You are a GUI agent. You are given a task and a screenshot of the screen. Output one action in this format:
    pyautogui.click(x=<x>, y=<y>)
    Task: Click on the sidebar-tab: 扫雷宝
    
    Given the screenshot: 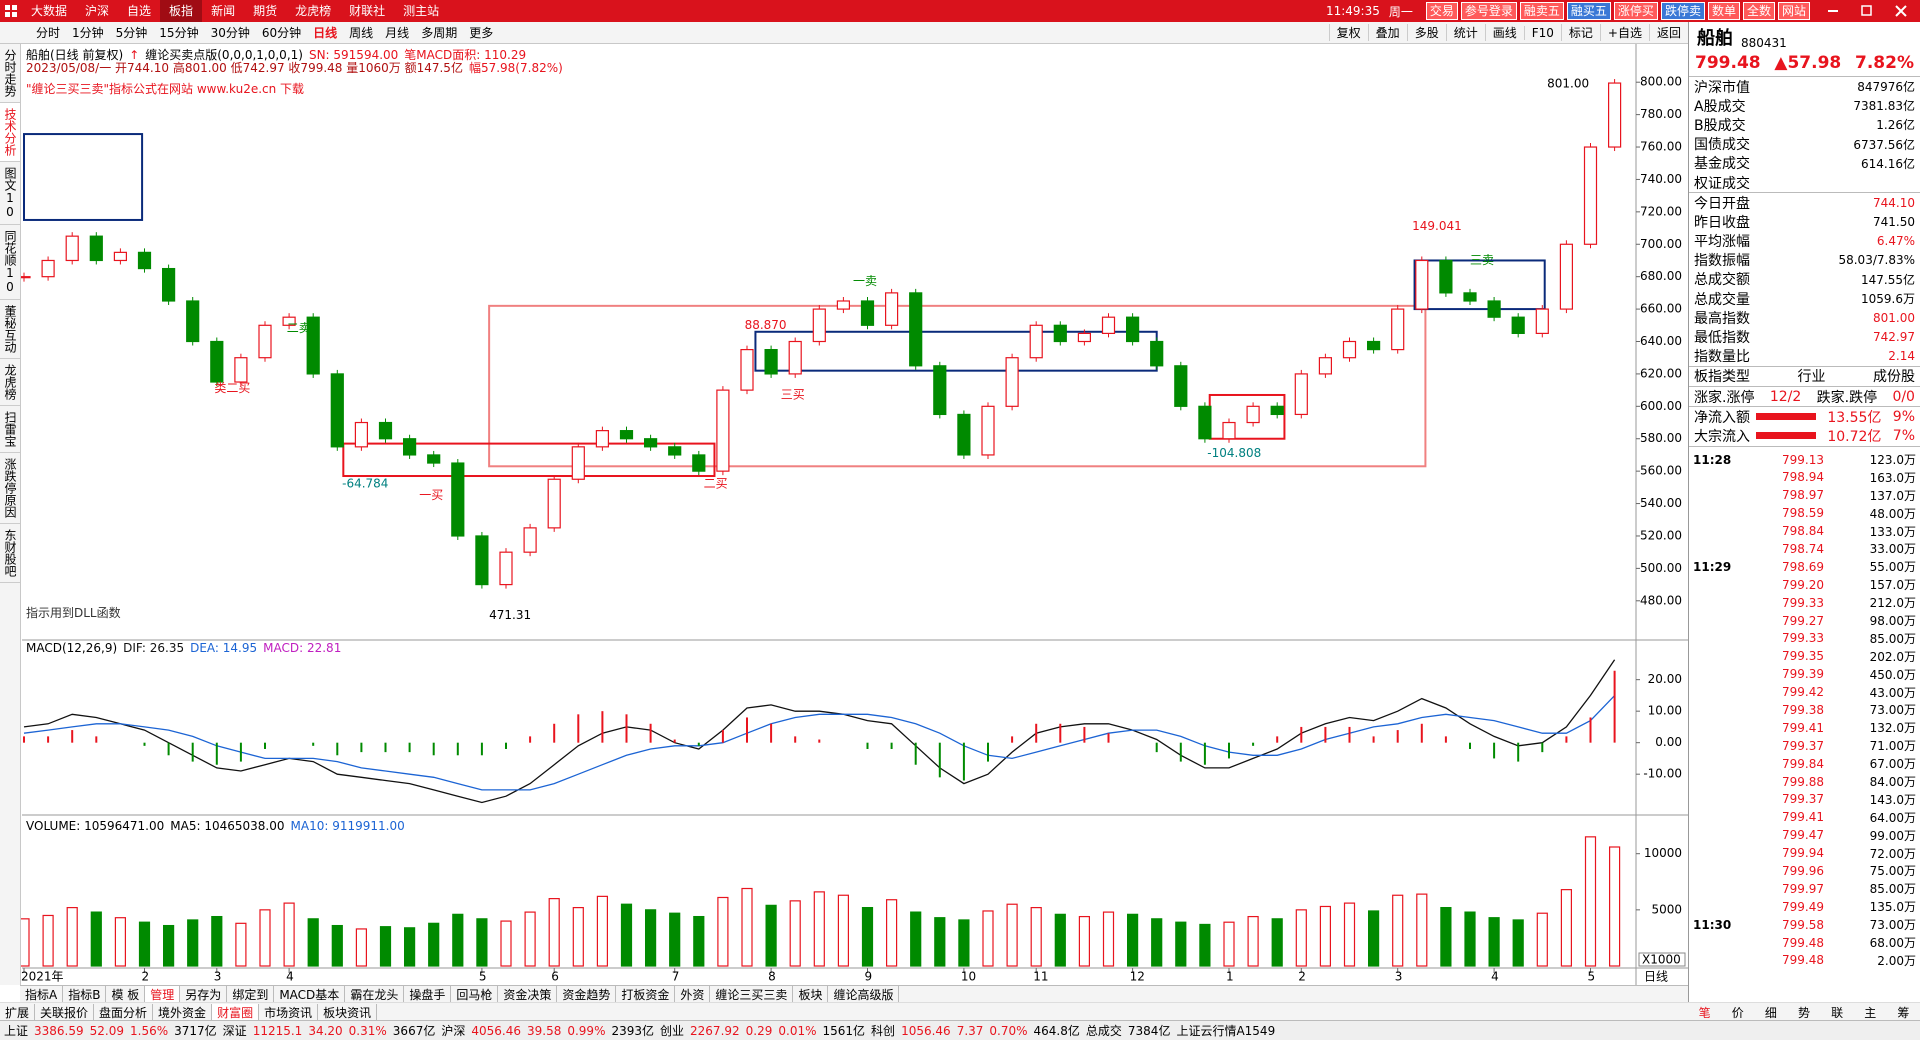 What is the action you would take?
    pyautogui.click(x=10, y=429)
    